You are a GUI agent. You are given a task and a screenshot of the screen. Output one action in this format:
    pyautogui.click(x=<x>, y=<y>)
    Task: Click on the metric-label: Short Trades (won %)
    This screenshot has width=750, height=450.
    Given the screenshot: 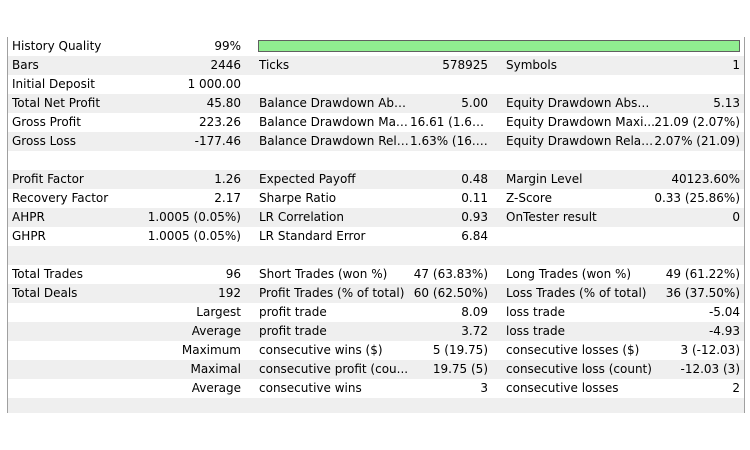 What is the action you would take?
    pyautogui.click(x=323, y=274)
    